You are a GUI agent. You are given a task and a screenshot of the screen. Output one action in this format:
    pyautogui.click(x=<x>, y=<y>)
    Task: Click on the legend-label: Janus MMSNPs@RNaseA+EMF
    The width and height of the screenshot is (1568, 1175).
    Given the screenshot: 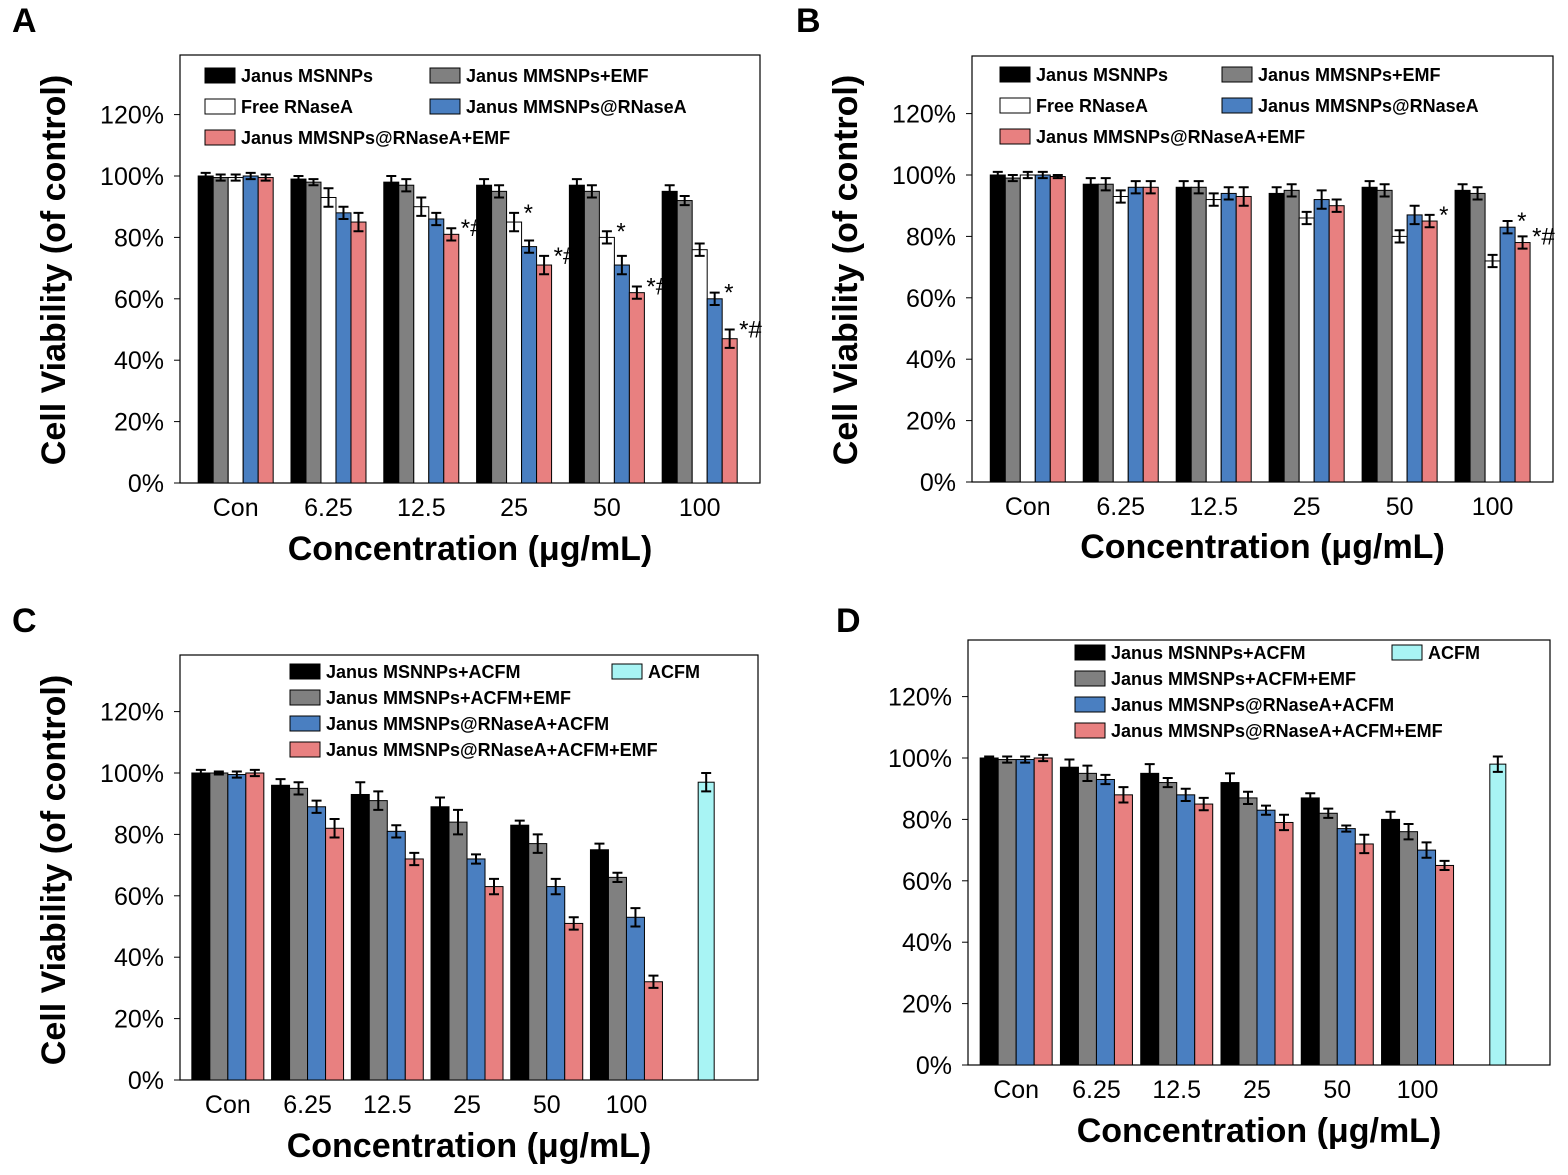 What is the action you would take?
    pyautogui.click(x=1170, y=137)
    